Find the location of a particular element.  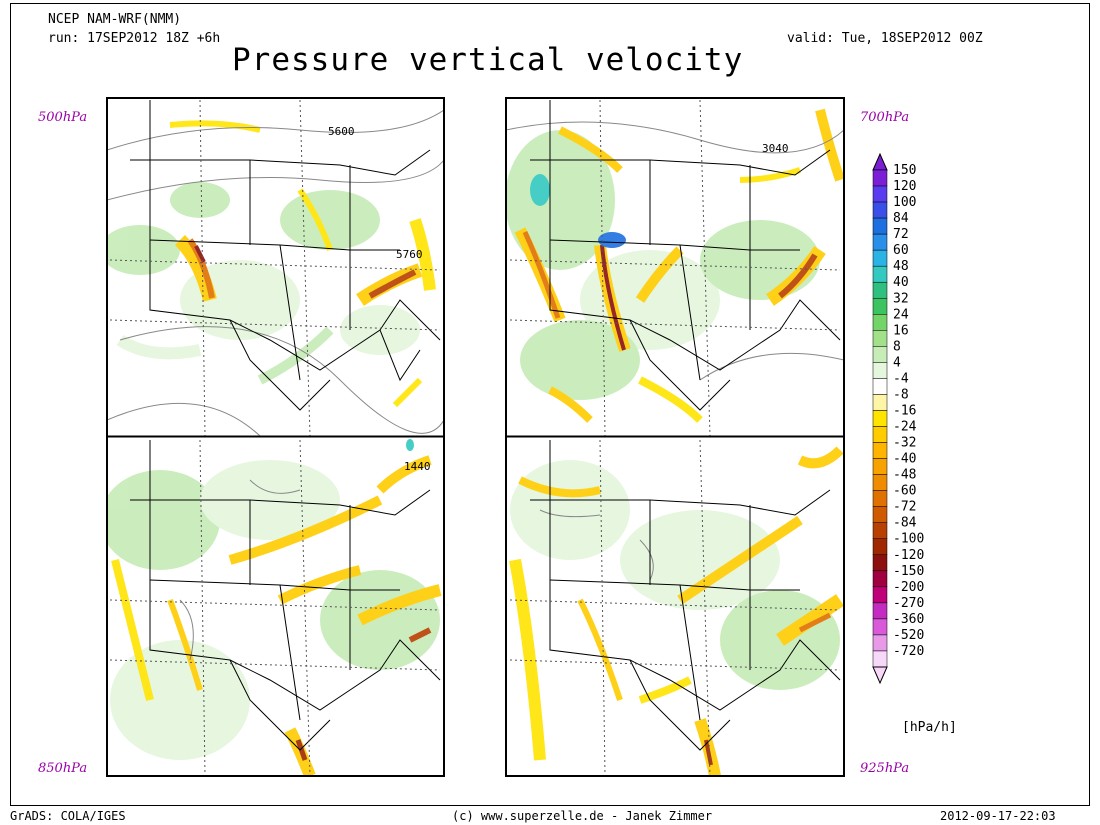

colorbar-tick-label: 120 is located at coordinates (904, 186).